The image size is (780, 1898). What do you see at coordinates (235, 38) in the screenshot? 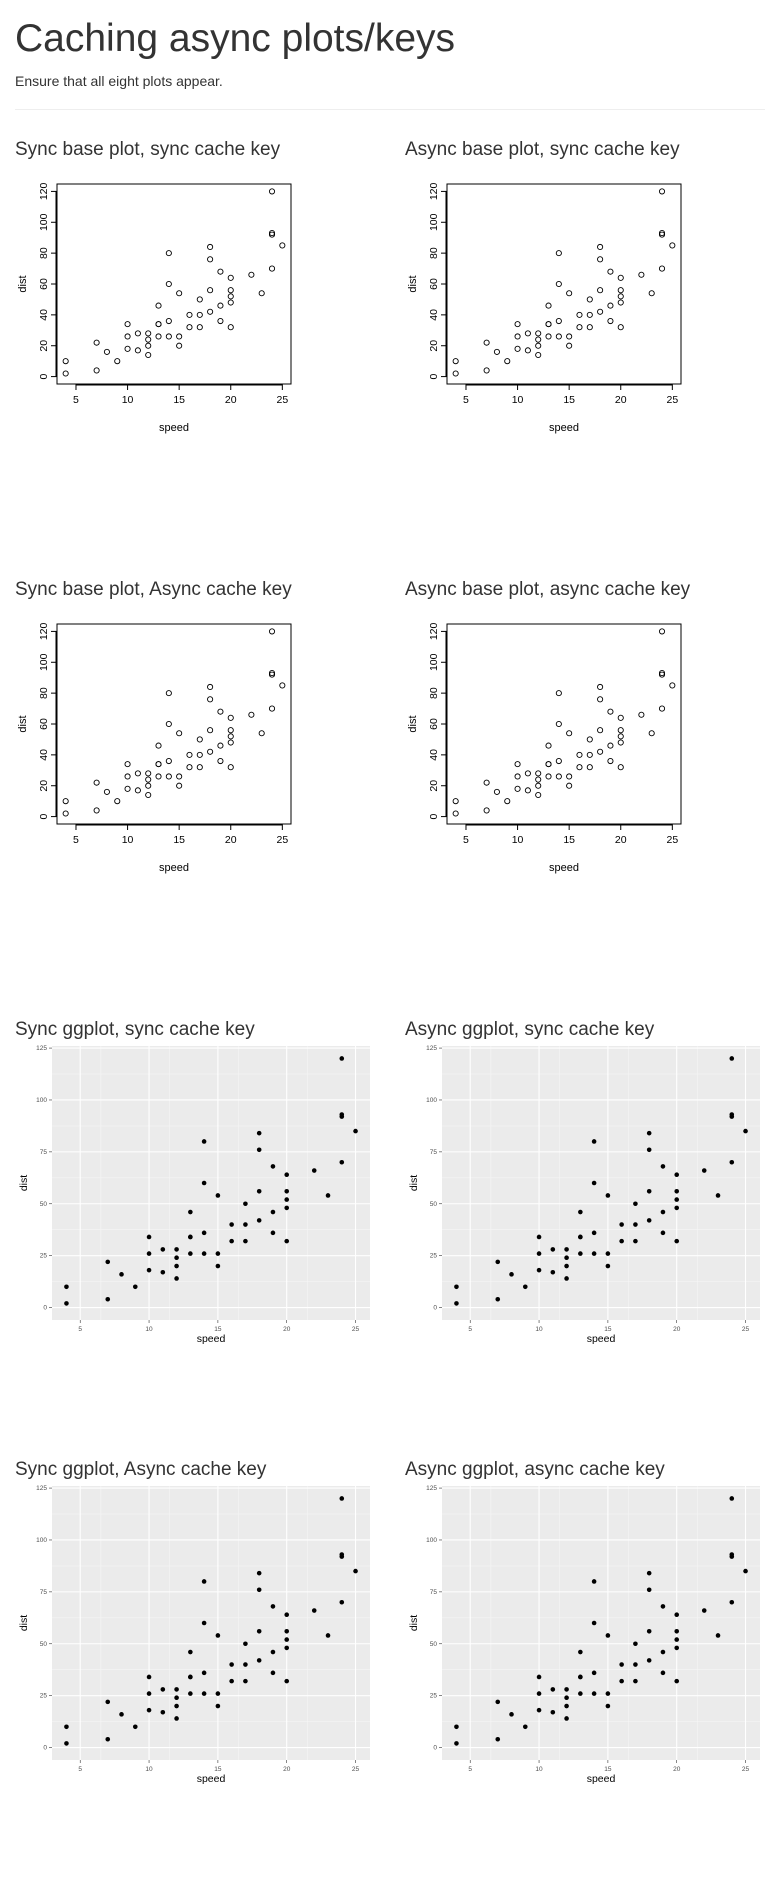
I see `page-title: Caching async plots/keys` at bounding box center [235, 38].